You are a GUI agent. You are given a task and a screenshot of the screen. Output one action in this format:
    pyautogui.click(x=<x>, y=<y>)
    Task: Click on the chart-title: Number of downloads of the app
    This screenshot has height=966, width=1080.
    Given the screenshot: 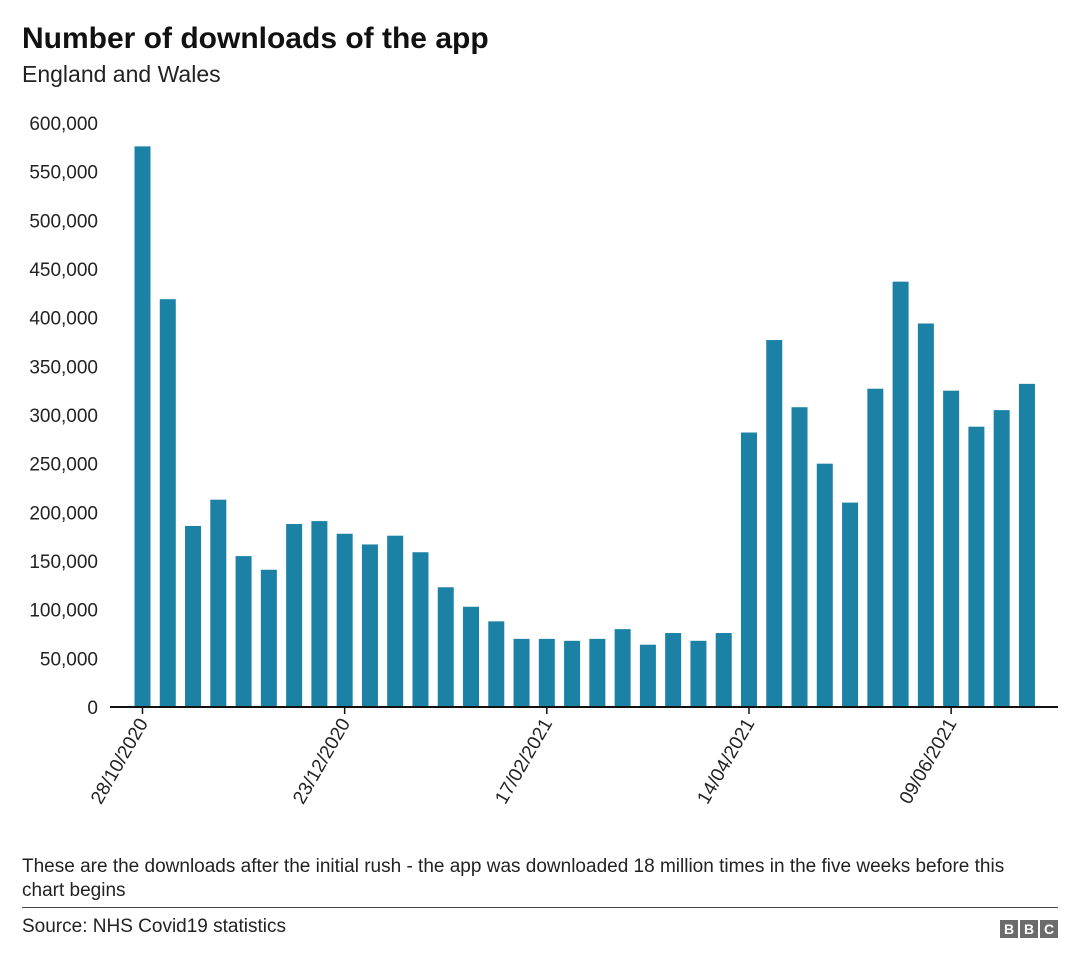 What is the action you would take?
    pyautogui.click(x=255, y=38)
    